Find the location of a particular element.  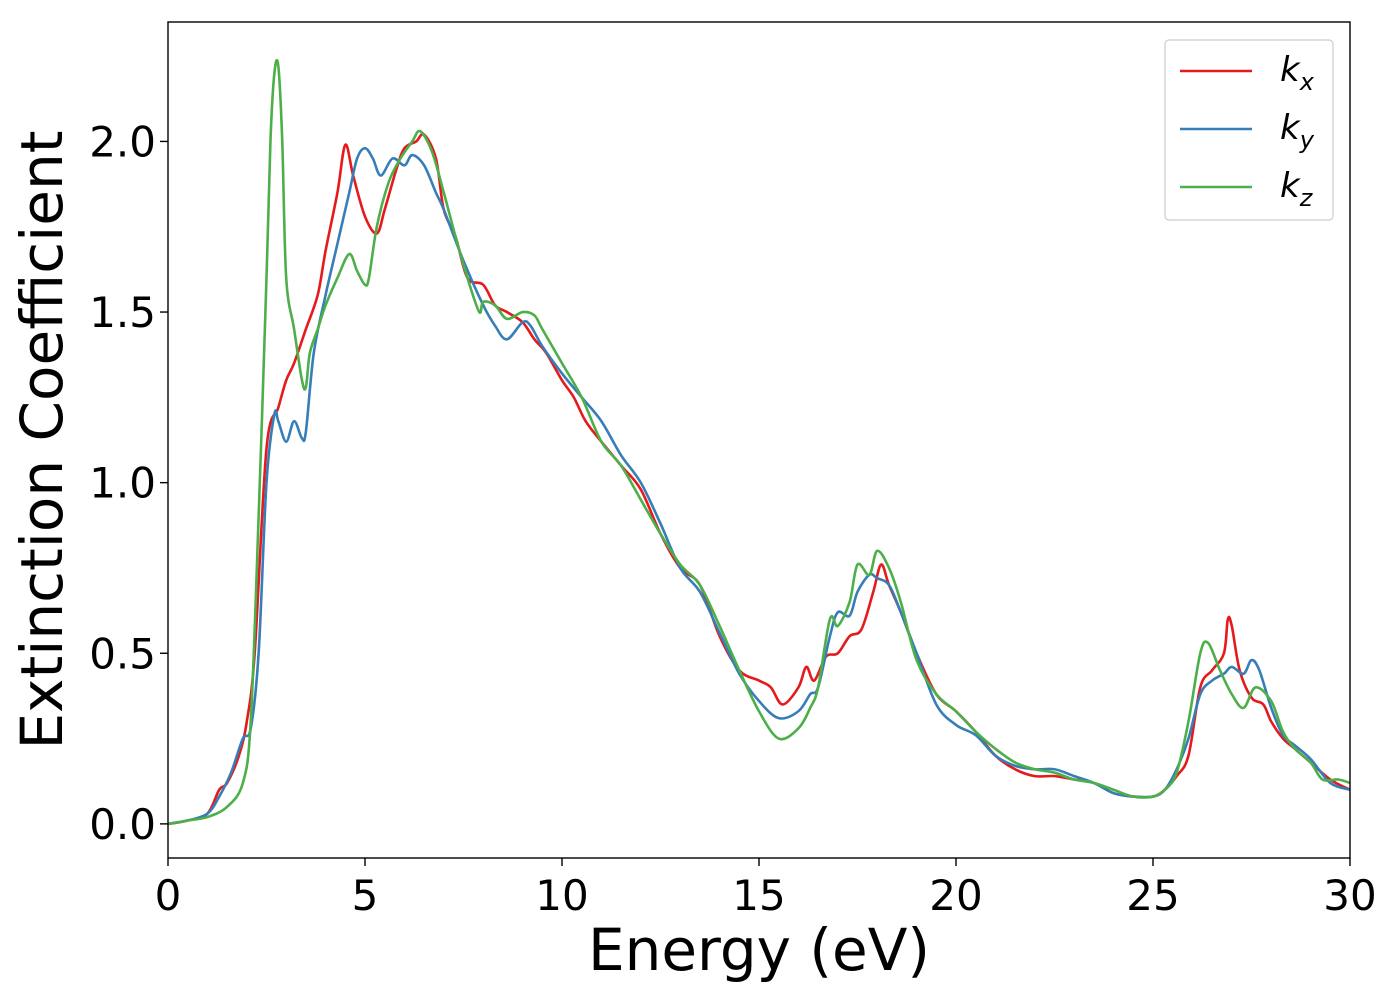

legend-label-k_x: kx is located at coordinates (1297, 73).